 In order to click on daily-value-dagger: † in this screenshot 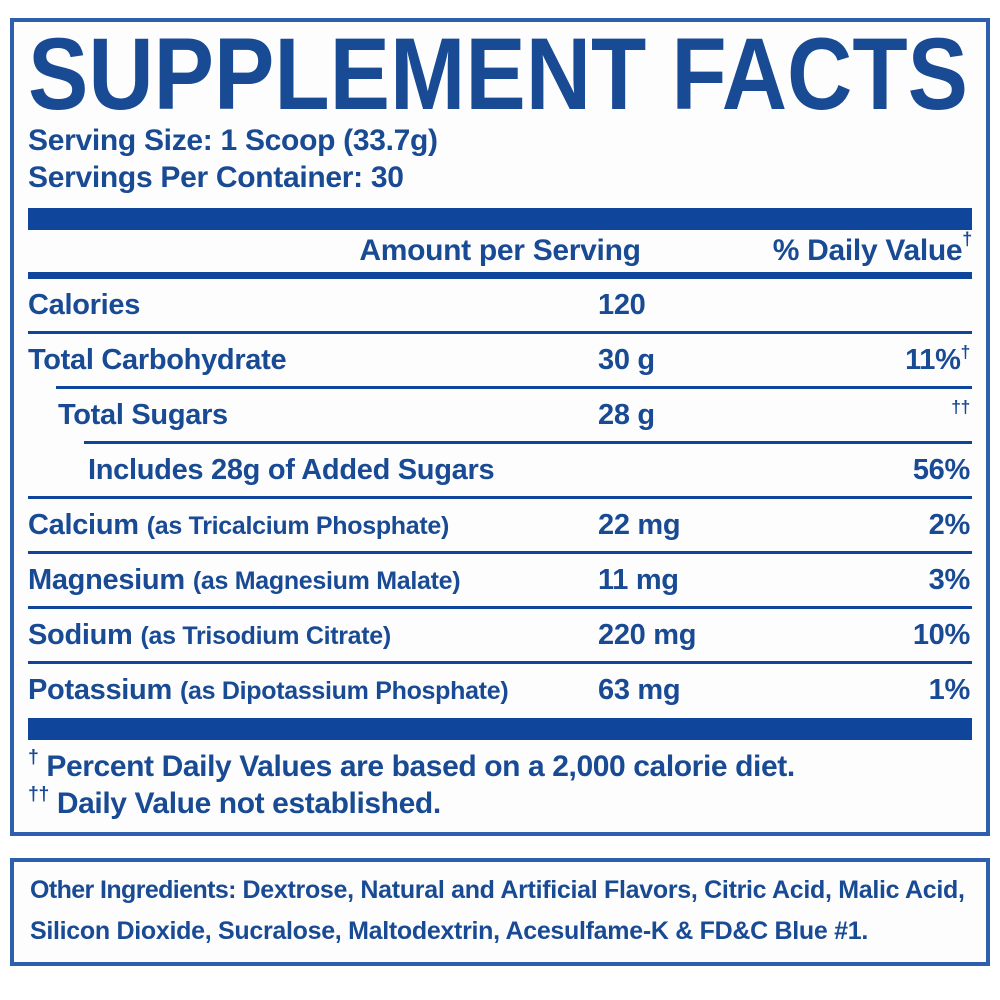, I will do `click(967, 239)`.